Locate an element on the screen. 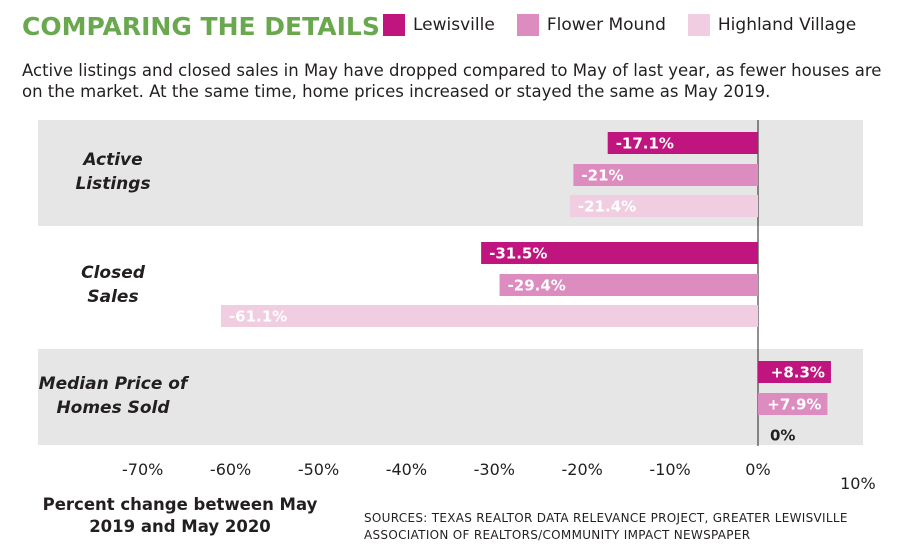  legend-swatch-highland-village is located at coordinates (698, 25).